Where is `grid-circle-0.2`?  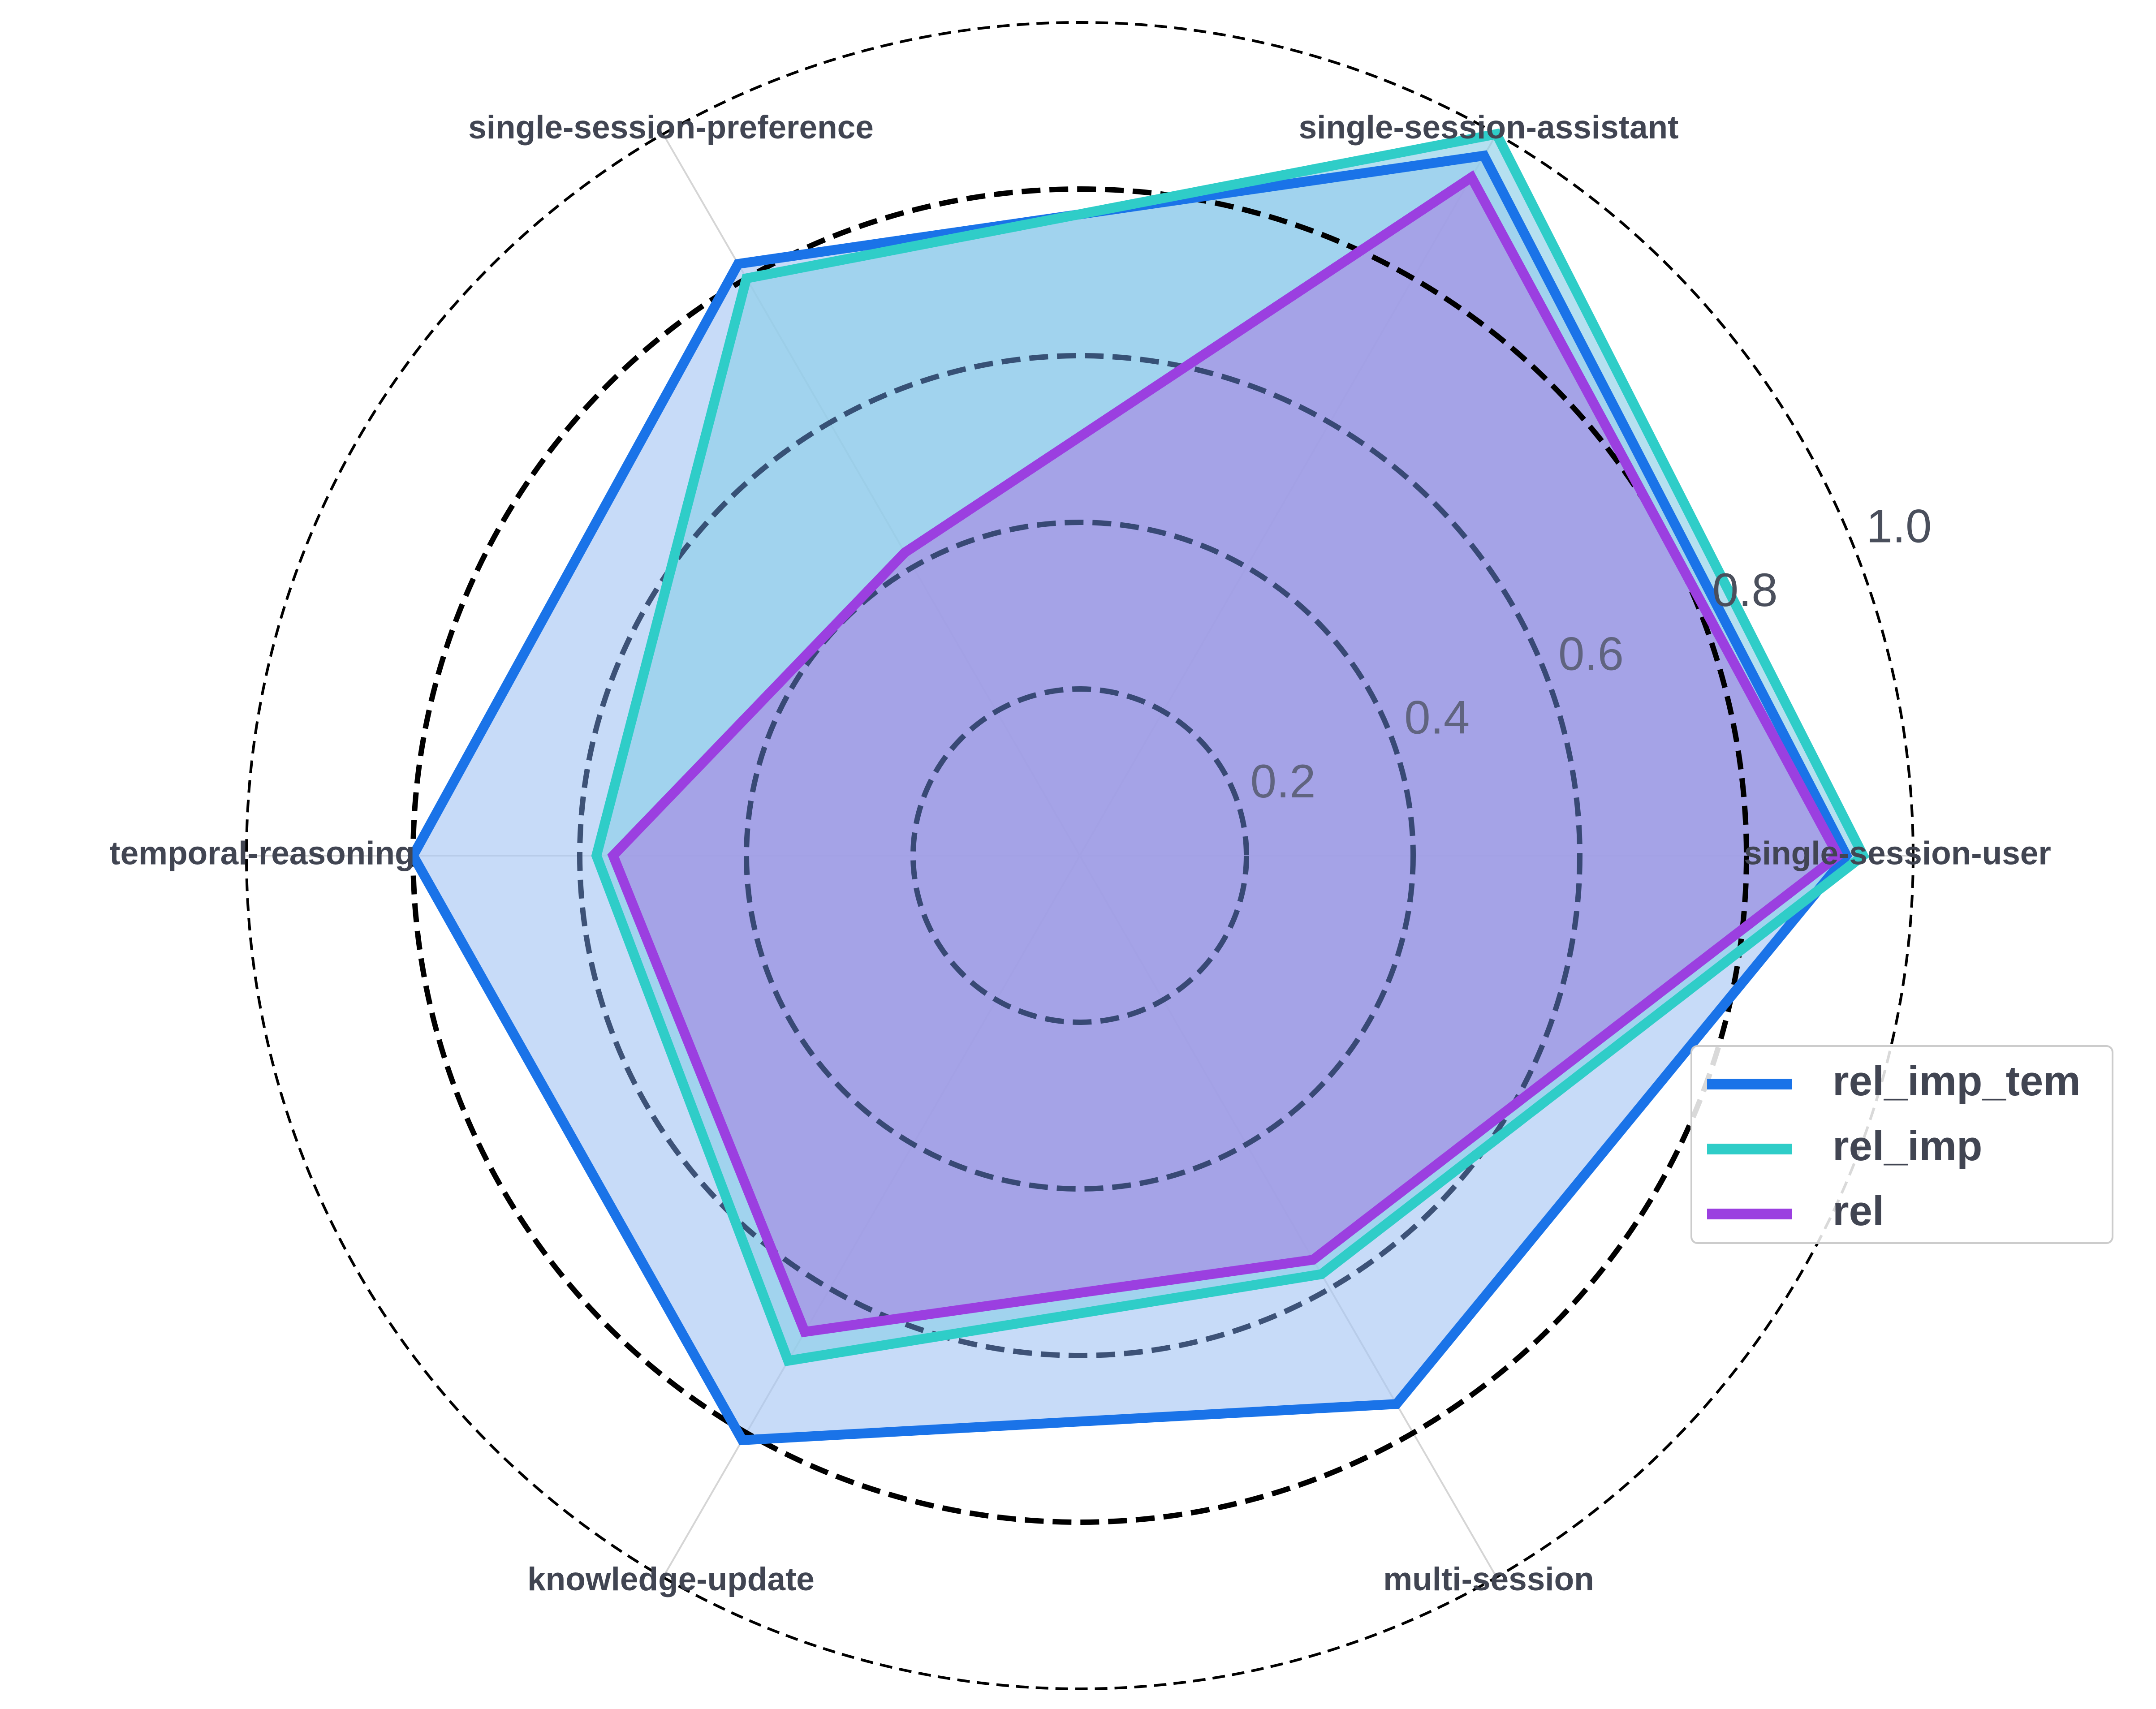 grid-circle-0.2 is located at coordinates (1080, 855).